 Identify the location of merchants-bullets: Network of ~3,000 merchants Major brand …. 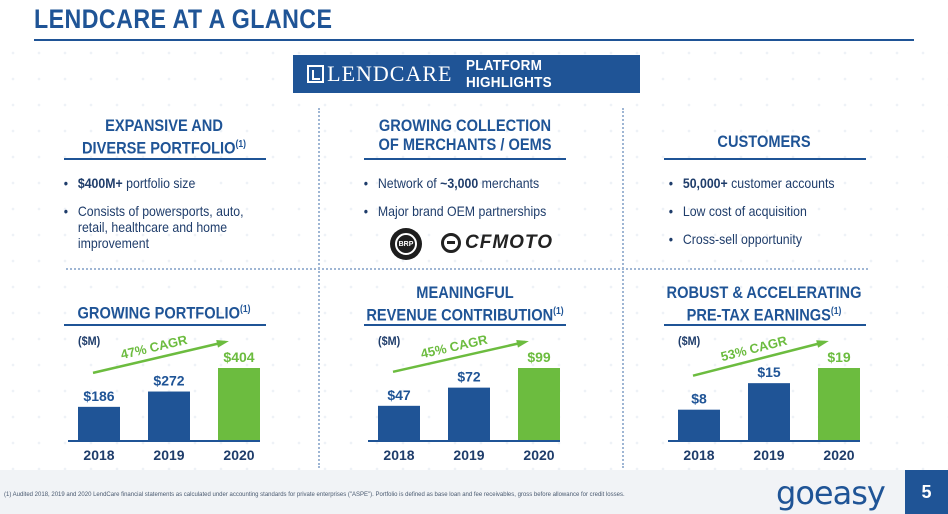
(482, 203).